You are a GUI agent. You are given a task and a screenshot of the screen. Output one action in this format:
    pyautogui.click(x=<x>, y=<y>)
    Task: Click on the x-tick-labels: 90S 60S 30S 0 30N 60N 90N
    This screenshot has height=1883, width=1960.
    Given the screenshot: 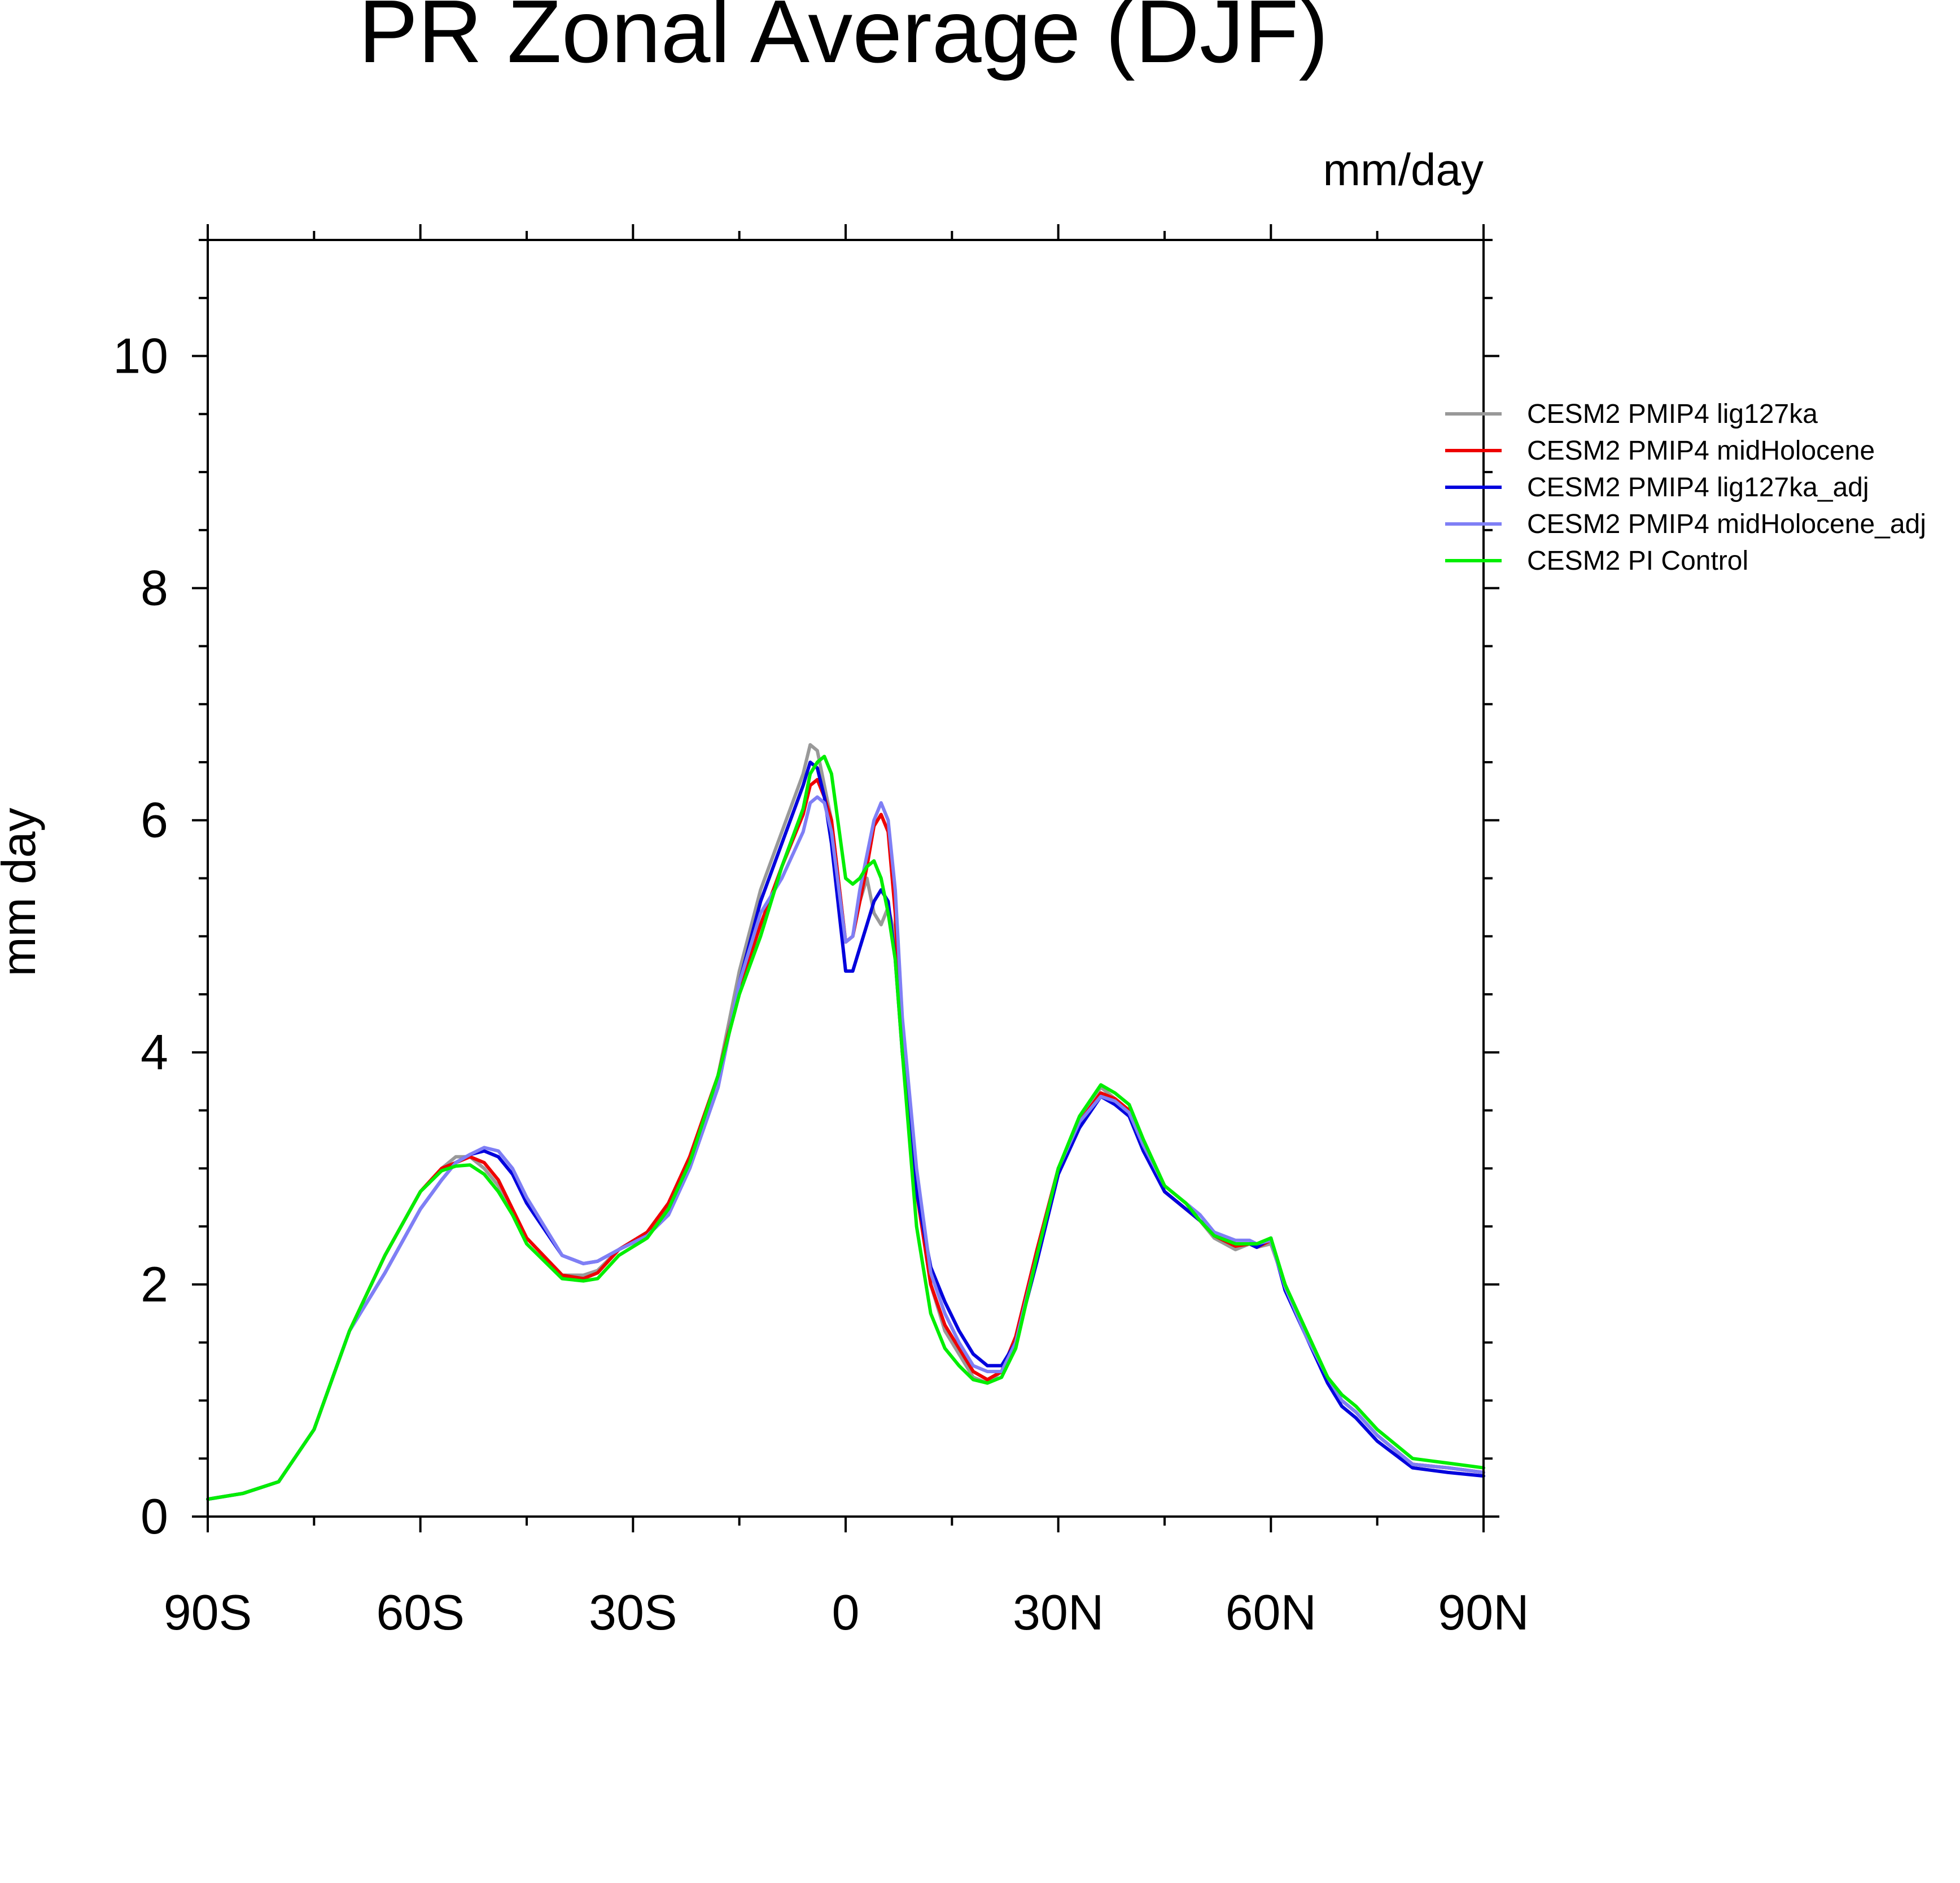 What is the action you would take?
    pyautogui.click(x=847, y=1612)
    